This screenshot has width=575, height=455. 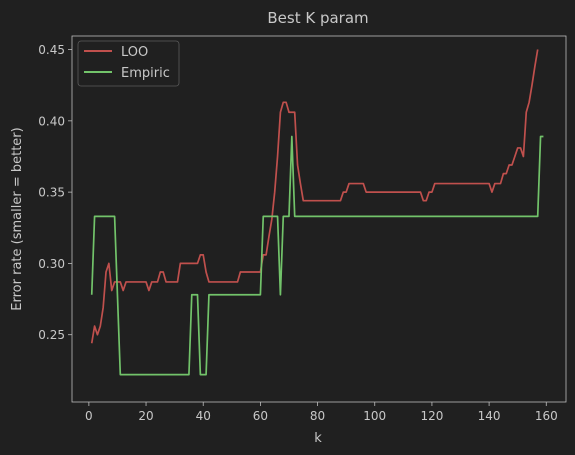 What do you see at coordinates (317, 18) in the screenshot?
I see `chart-title: Best K param` at bounding box center [317, 18].